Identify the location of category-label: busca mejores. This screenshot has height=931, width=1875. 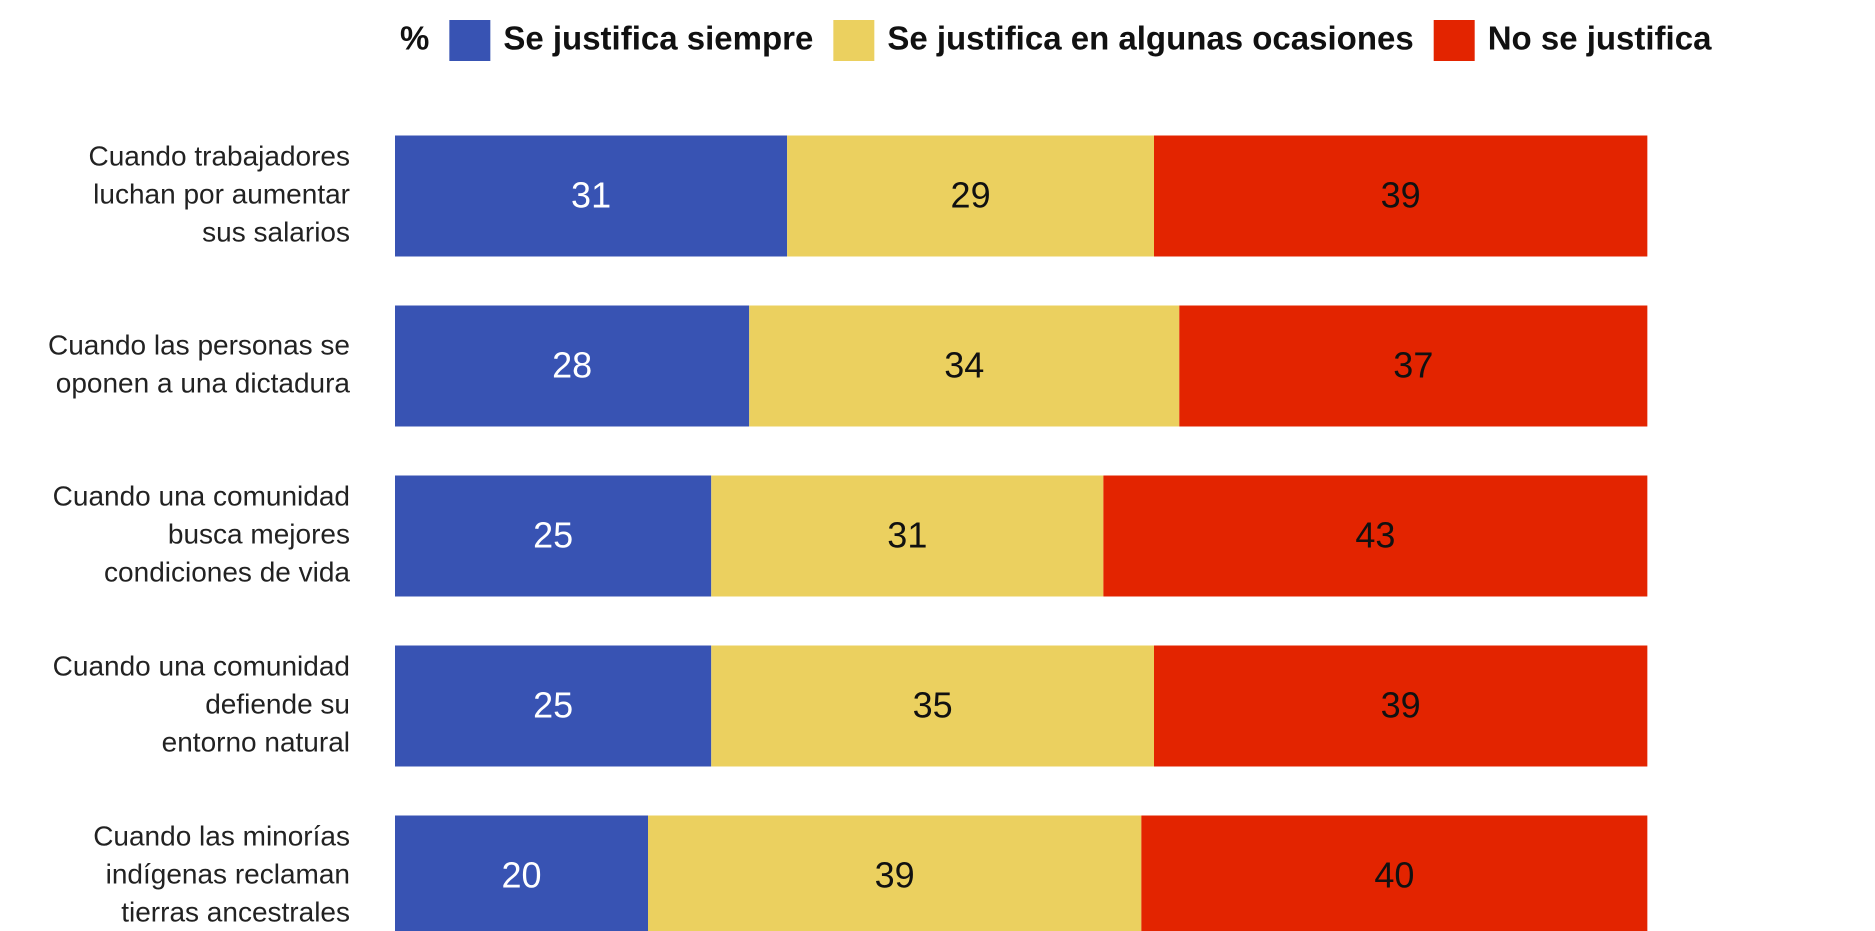
(259, 533).